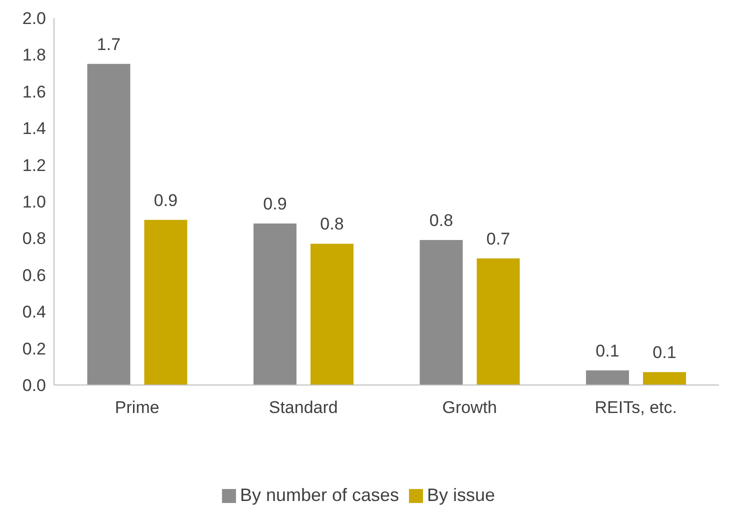 This screenshot has height=524, width=737. Describe the element at coordinates (108, 44) in the screenshot. I see `data-label: 1.7` at that location.